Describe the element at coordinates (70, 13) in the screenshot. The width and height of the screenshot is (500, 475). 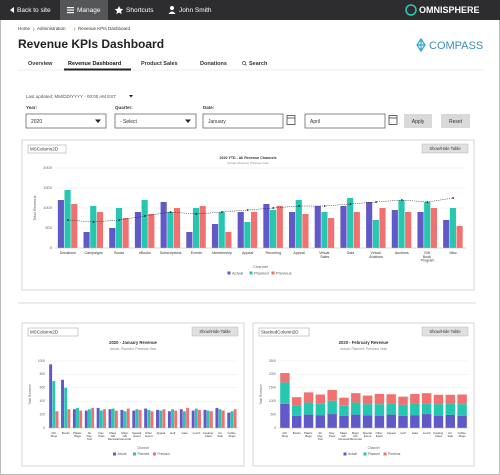
I see `menu-icon` at that location.